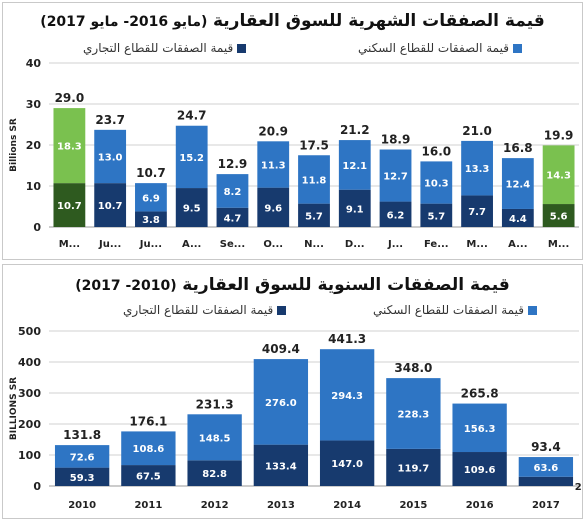 The height and width of the screenshot is (521, 587). I want to click on monthly-total-value-label: 21.0, so click(477, 131).